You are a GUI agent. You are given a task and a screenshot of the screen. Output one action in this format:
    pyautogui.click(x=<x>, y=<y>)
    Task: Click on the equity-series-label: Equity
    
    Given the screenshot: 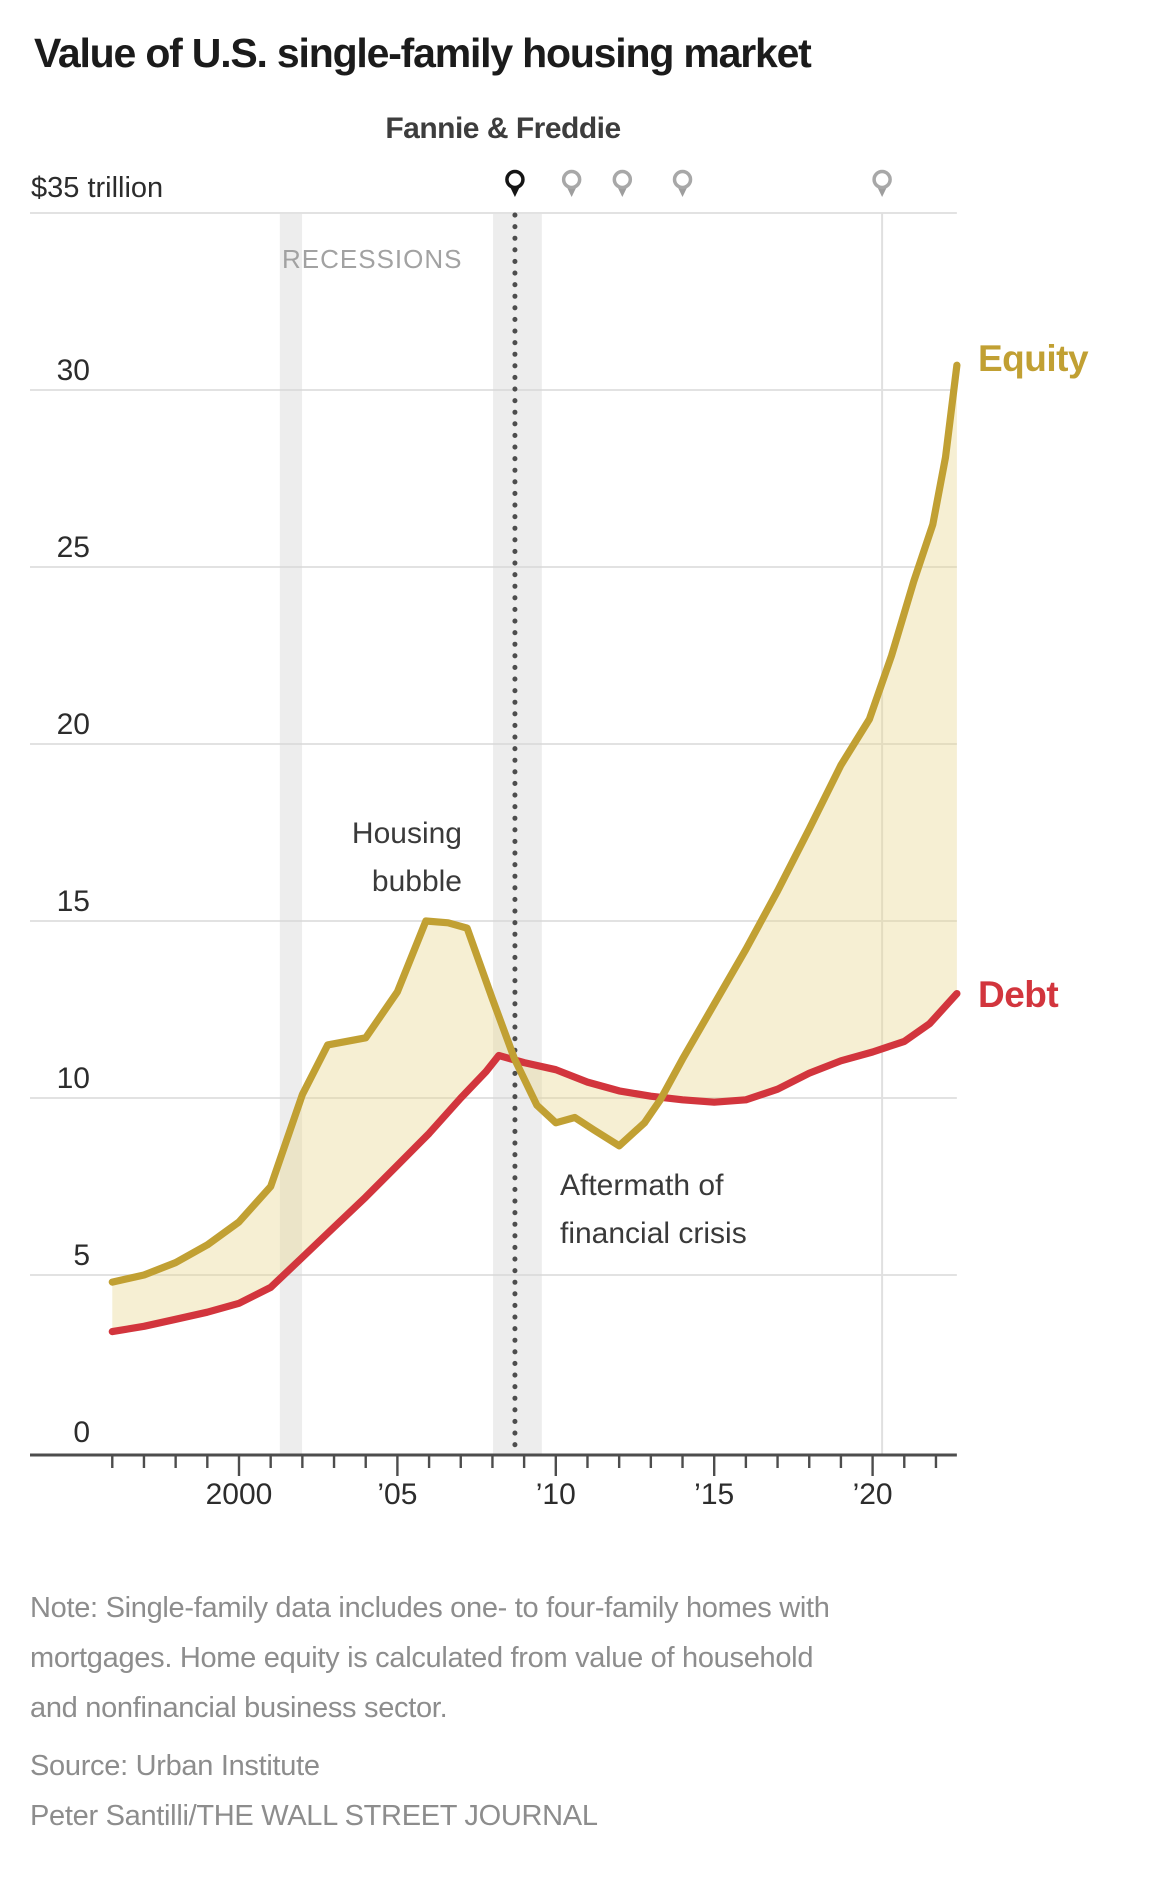 What is the action you would take?
    pyautogui.click(x=1033, y=358)
    